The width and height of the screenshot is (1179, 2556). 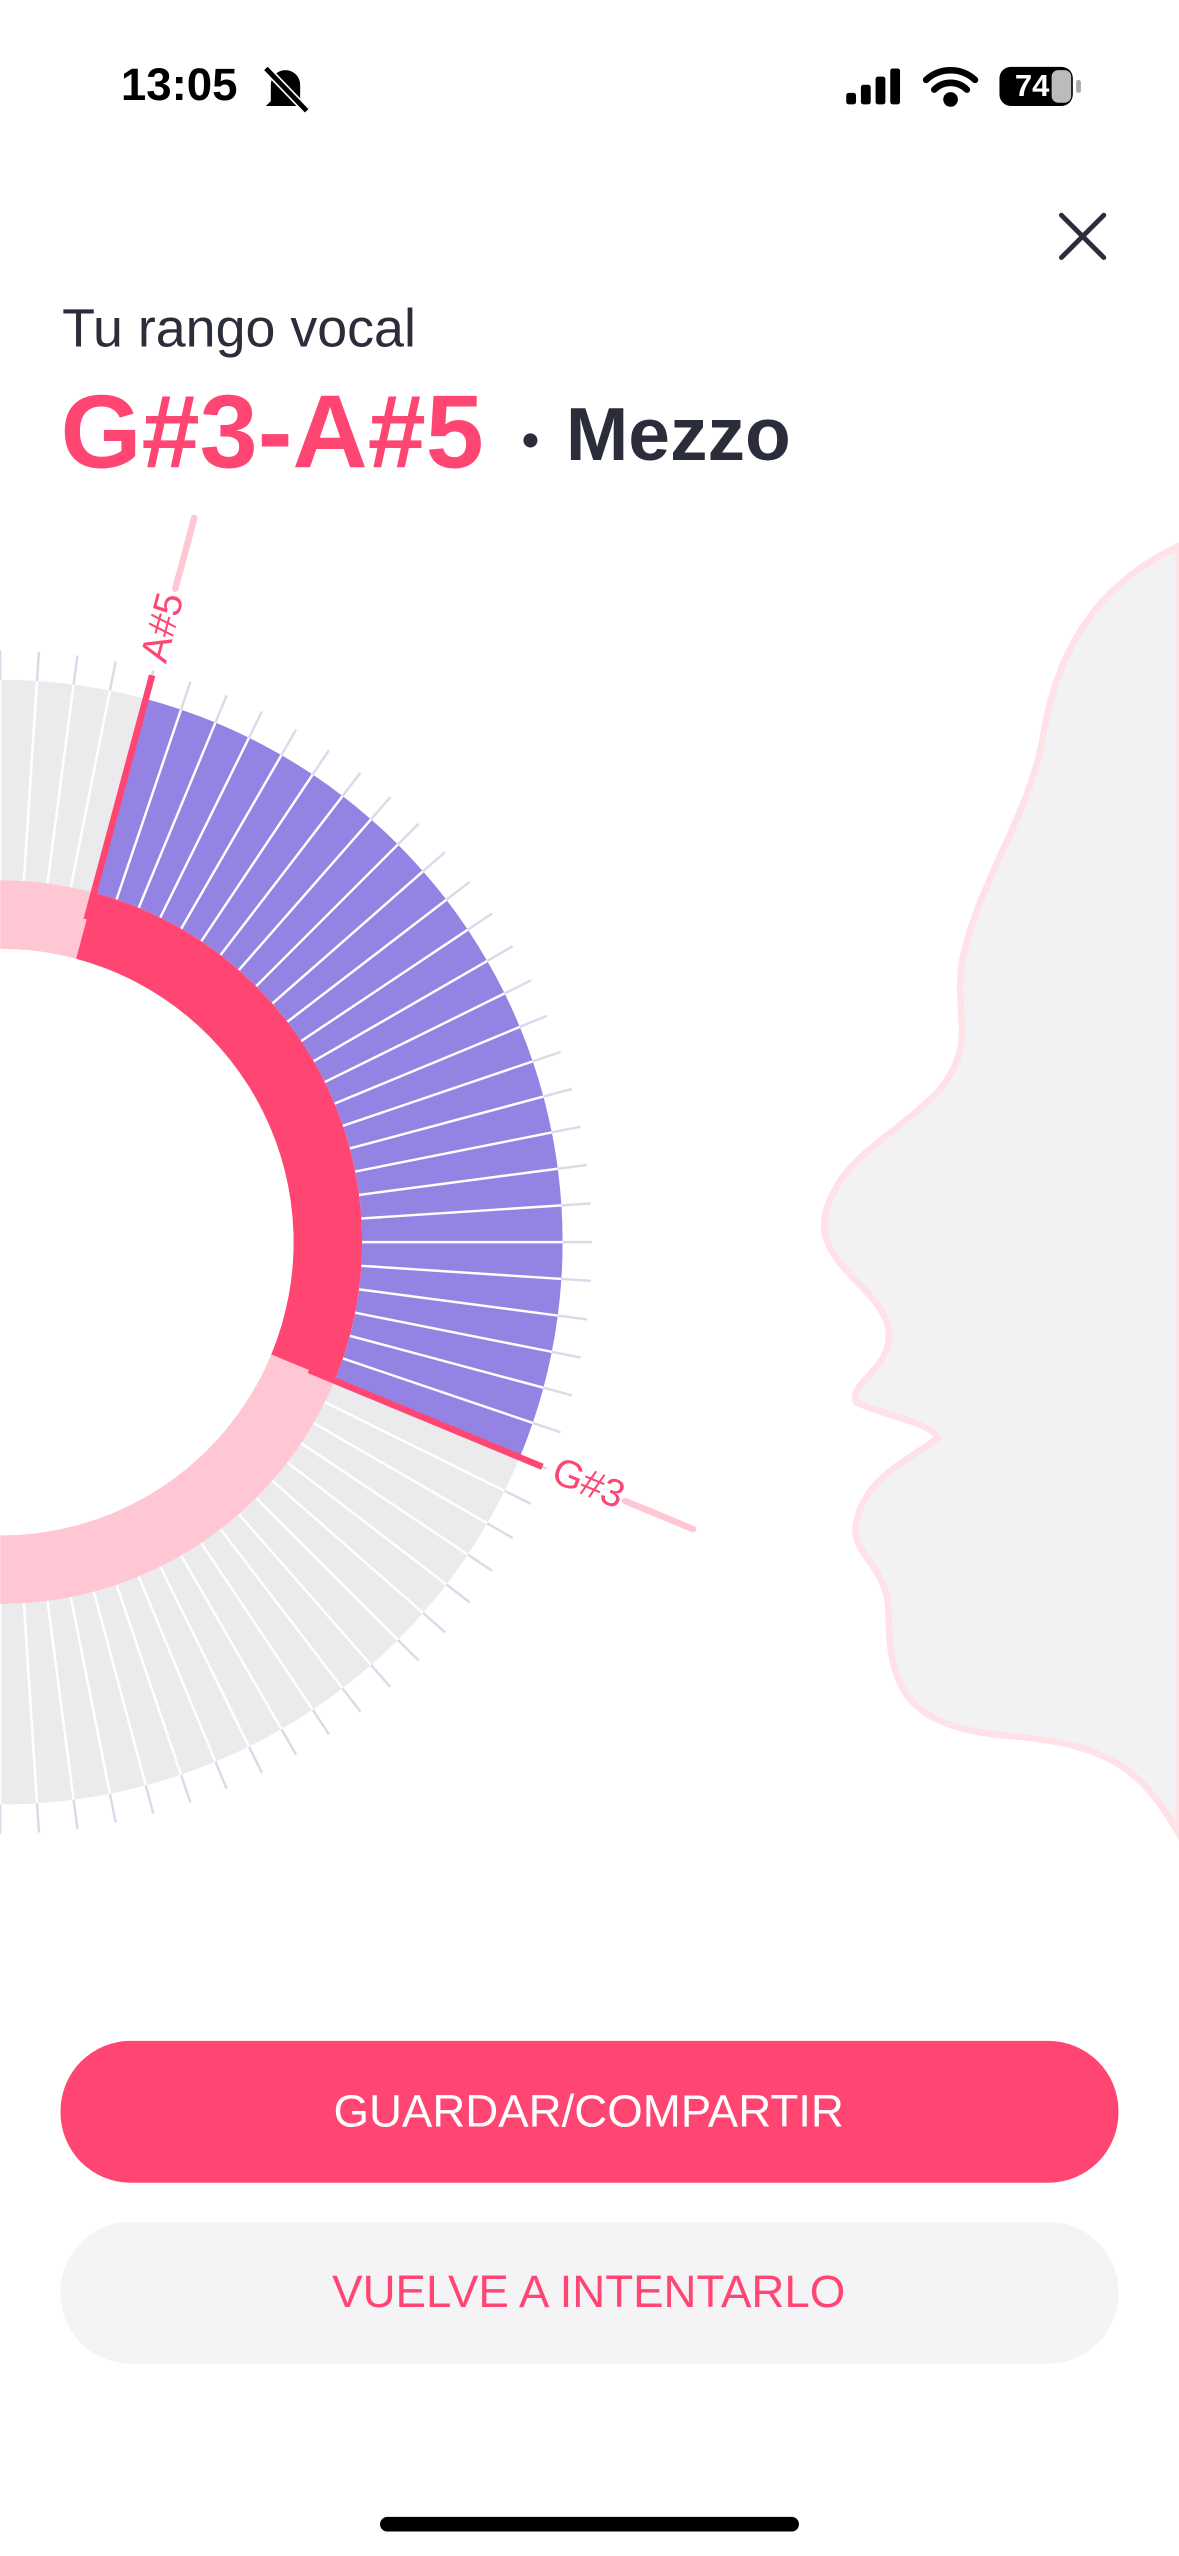 I want to click on secondary-button-label: VUELVE A INTENTARLO, so click(x=588, y=2291).